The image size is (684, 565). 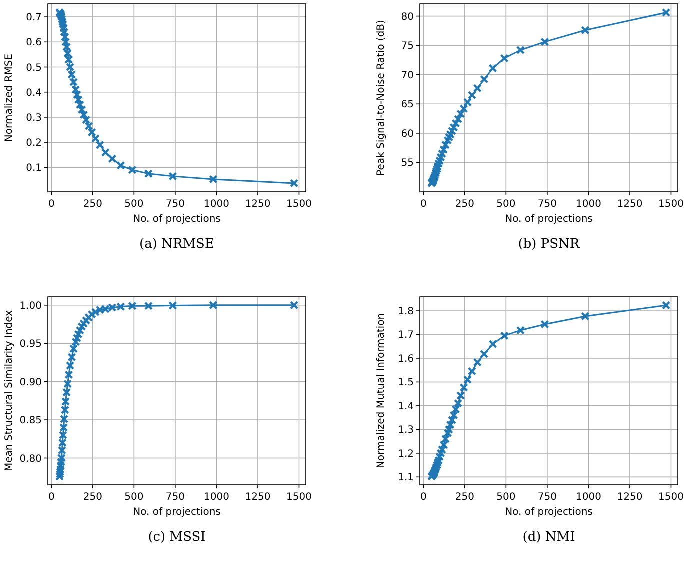 What do you see at coordinates (34, 93) in the screenshot?
I see `y-tick-label: 0.4` at bounding box center [34, 93].